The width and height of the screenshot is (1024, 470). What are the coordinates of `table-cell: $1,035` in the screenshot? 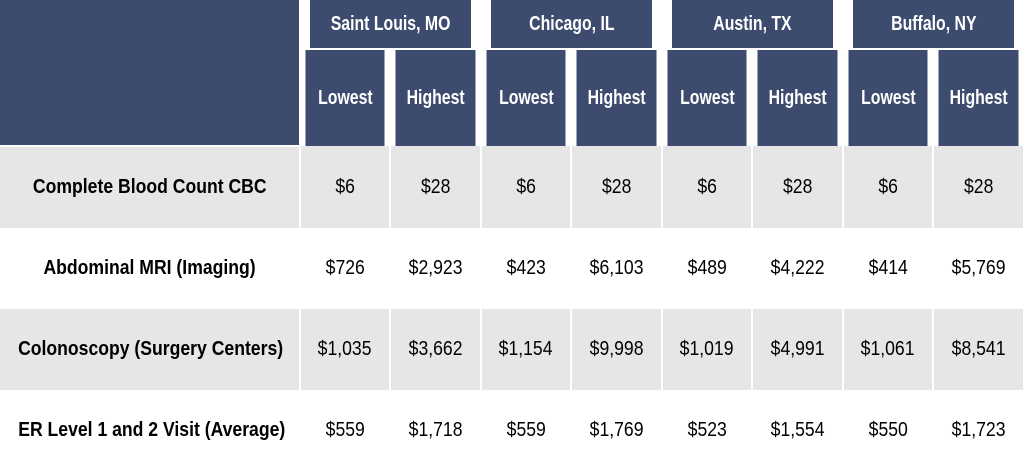 It's located at (345, 349).